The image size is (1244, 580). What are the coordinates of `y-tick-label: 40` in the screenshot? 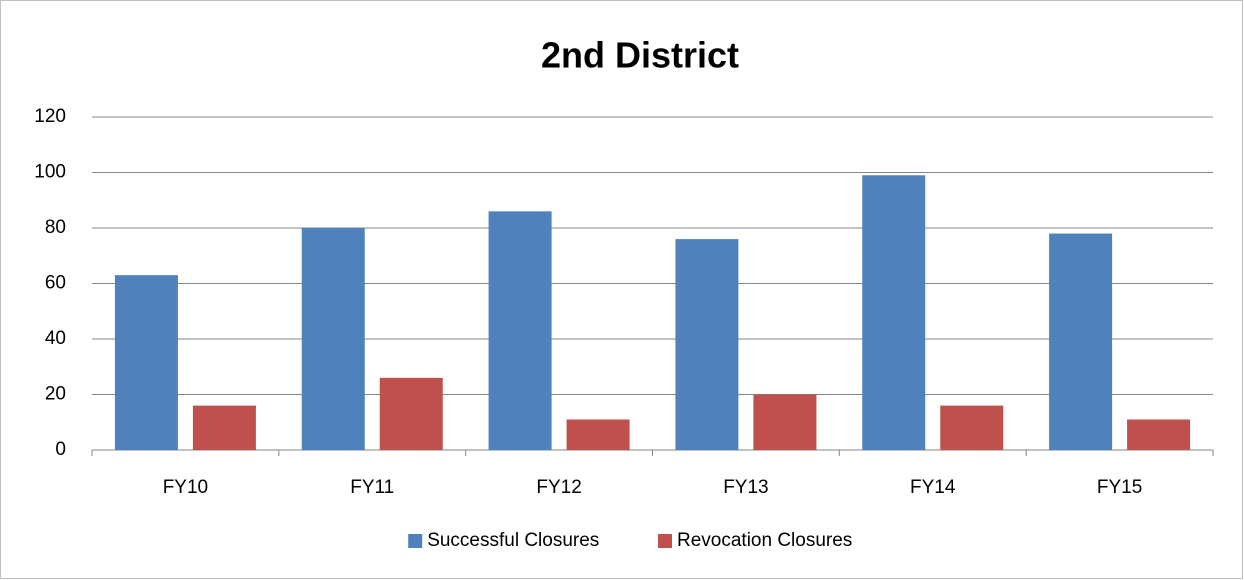 It's located at (55, 338).